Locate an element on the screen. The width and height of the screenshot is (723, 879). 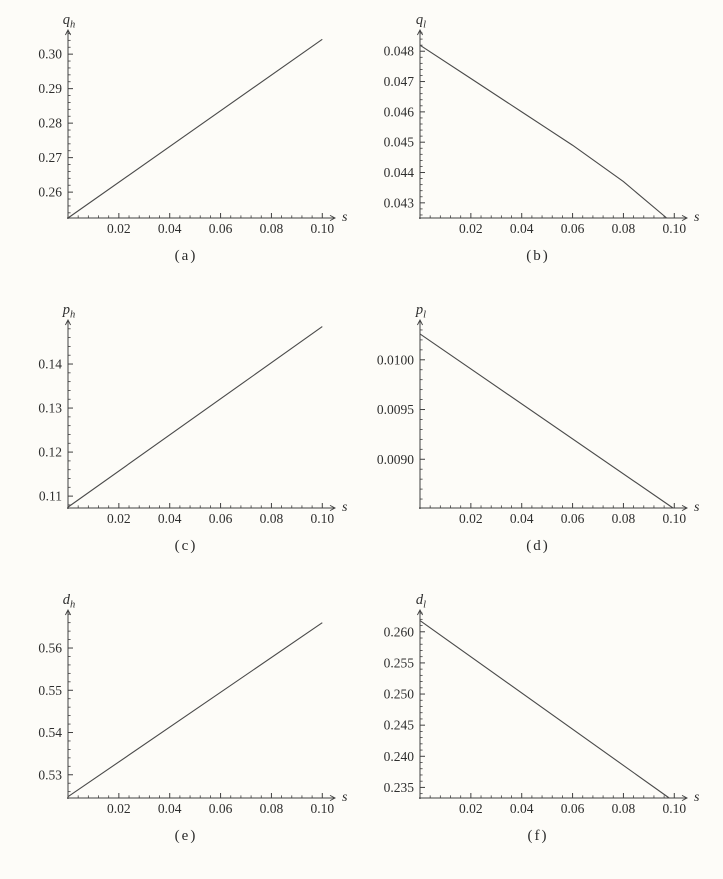
svg-text: 0.54 is located at coordinates (50, 732).